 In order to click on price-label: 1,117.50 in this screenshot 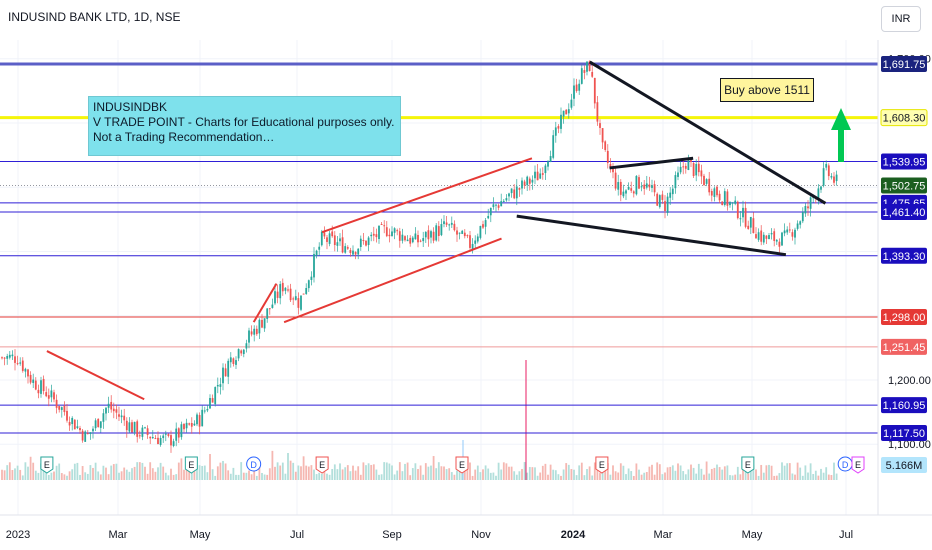, I will do `click(904, 433)`.